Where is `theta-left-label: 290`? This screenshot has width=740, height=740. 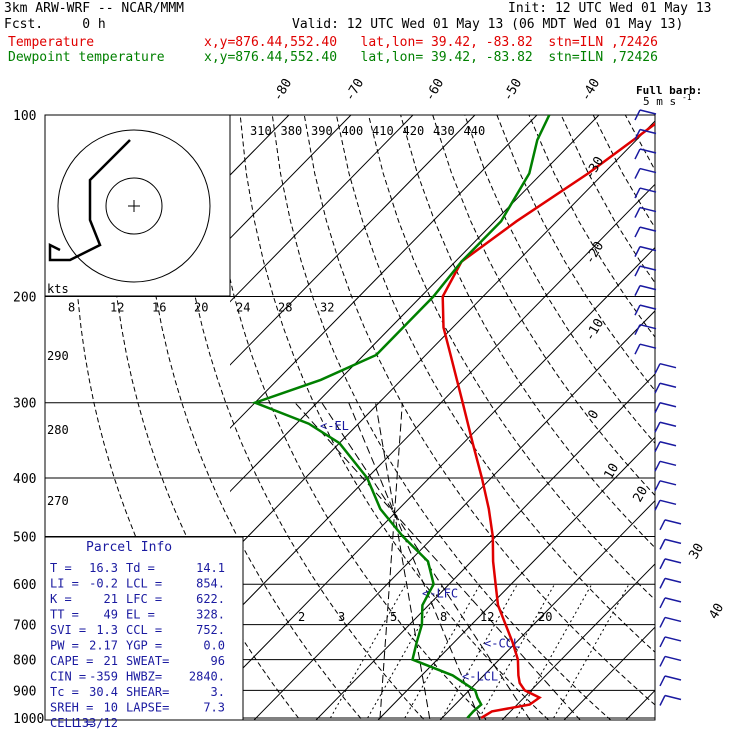 theta-left-label: 290 is located at coordinates (58, 356).